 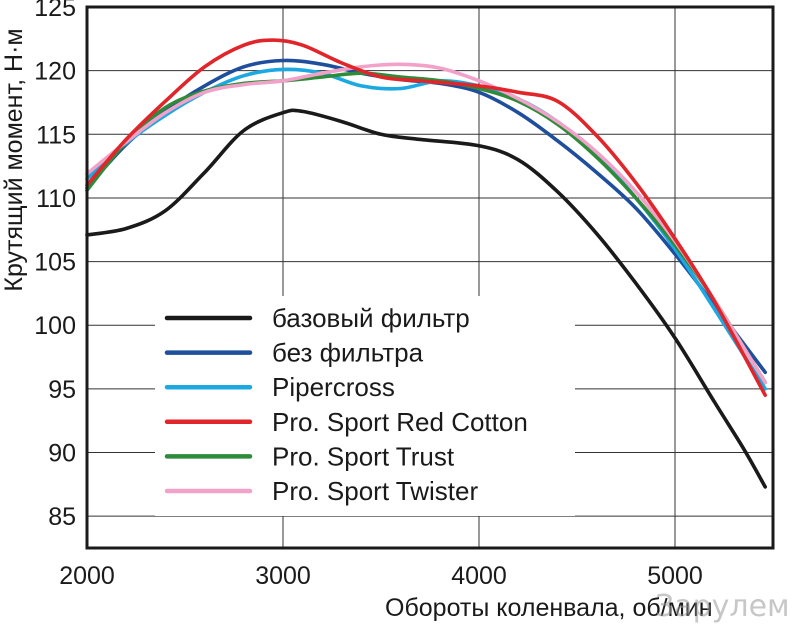 What do you see at coordinates (55, 326) in the screenshot?
I see `y-tick-label: 100` at bounding box center [55, 326].